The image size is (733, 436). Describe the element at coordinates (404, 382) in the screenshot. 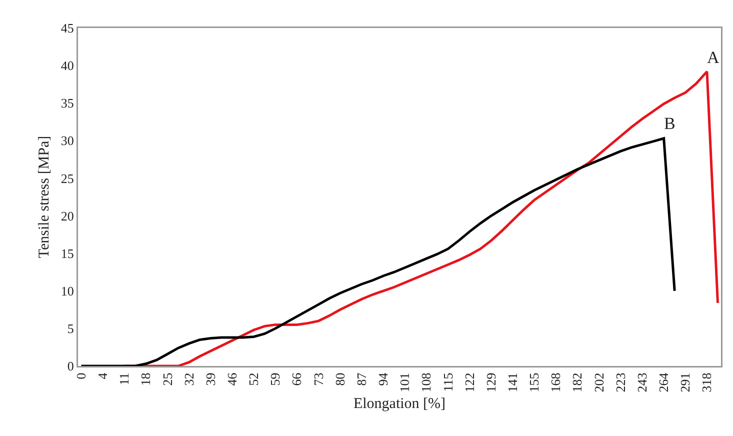

I see `x-tick-label: 101` at that location.